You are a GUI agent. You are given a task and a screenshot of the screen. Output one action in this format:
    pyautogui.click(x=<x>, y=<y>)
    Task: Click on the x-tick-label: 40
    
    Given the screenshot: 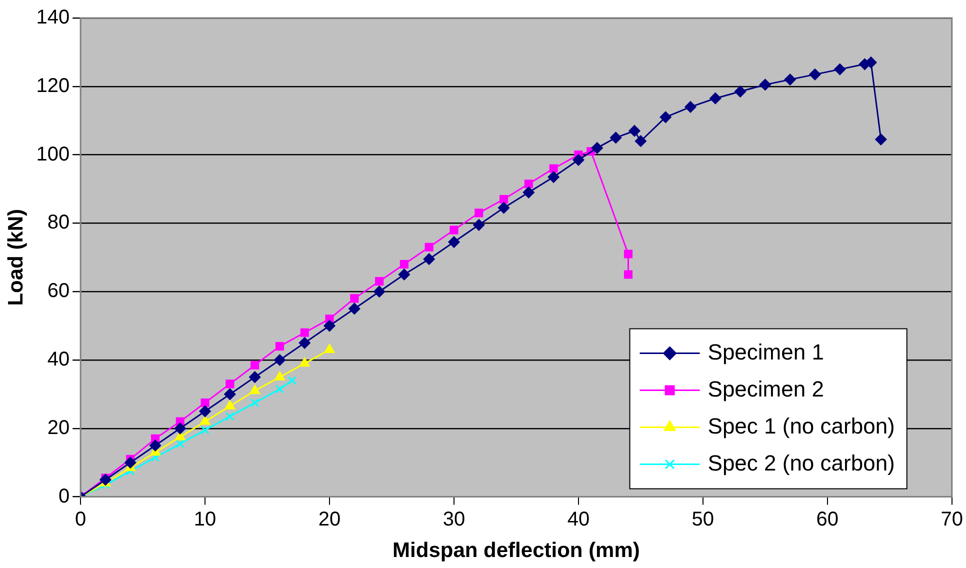 What is the action you would take?
    pyautogui.click(x=578, y=519)
    